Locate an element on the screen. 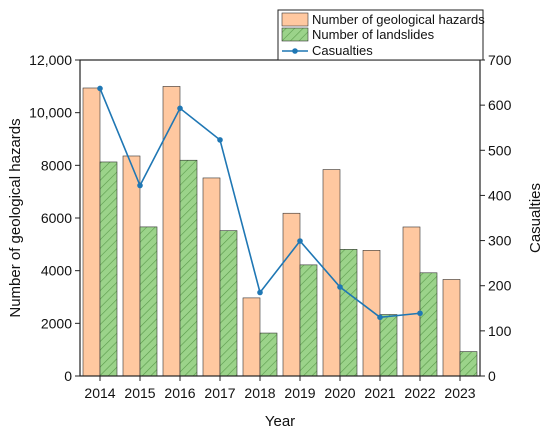  legend-box is located at coordinates (380, 35).